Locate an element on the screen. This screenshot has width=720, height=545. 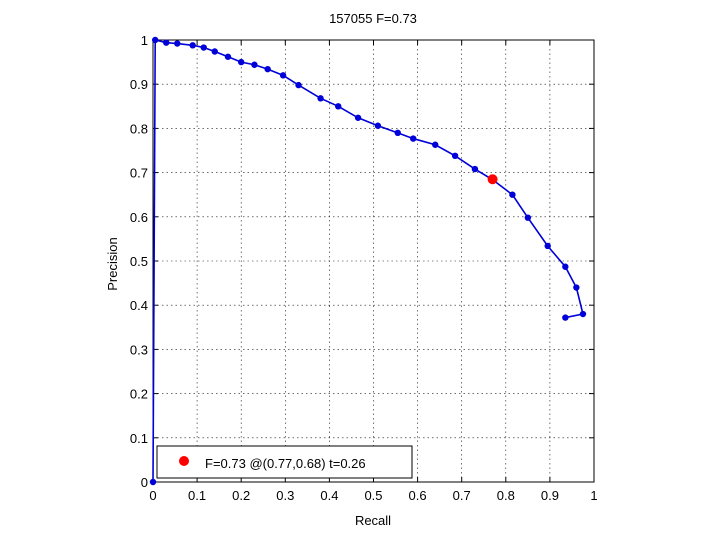
legend-label: F=0.73 @(0.77,0.68) t=0.26 is located at coordinates (285, 463).